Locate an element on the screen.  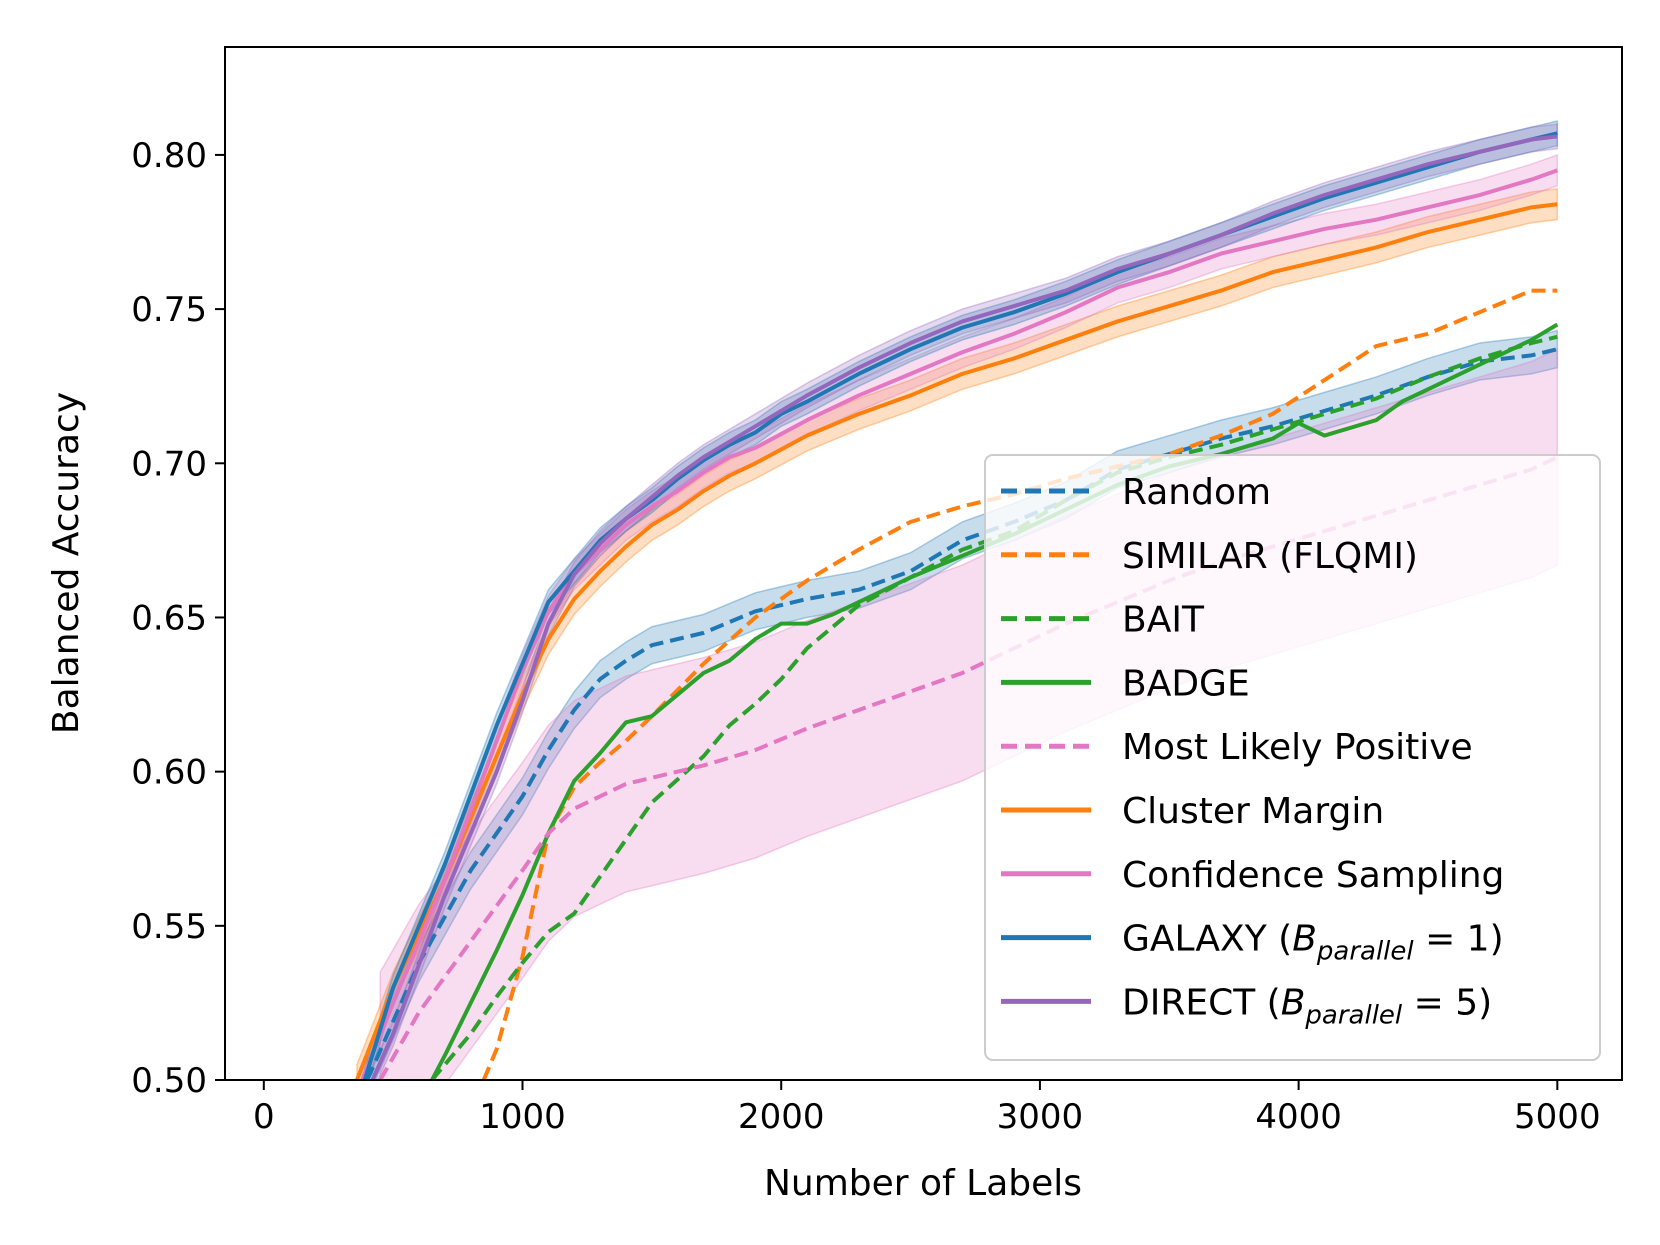
legend-label-cluster-margin: Cluster Margin is located at coordinates (1253, 811).